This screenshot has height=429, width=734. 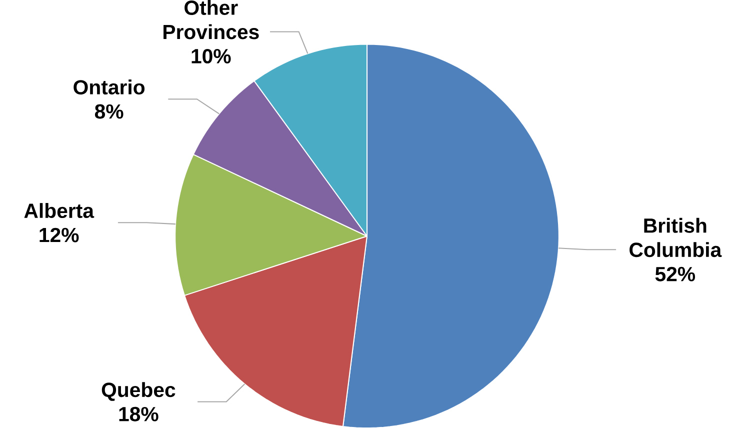 I want to click on slice-label: British Columbia, so click(x=676, y=238).